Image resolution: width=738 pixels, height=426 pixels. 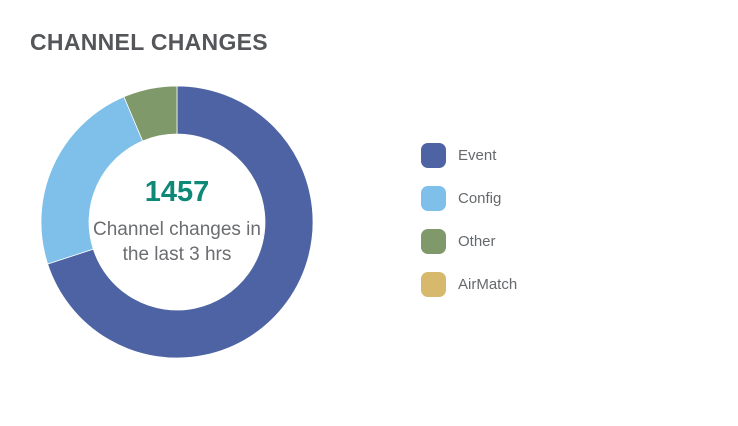 What do you see at coordinates (477, 241) in the screenshot?
I see `legend-label-other: Other` at bounding box center [477, 241].